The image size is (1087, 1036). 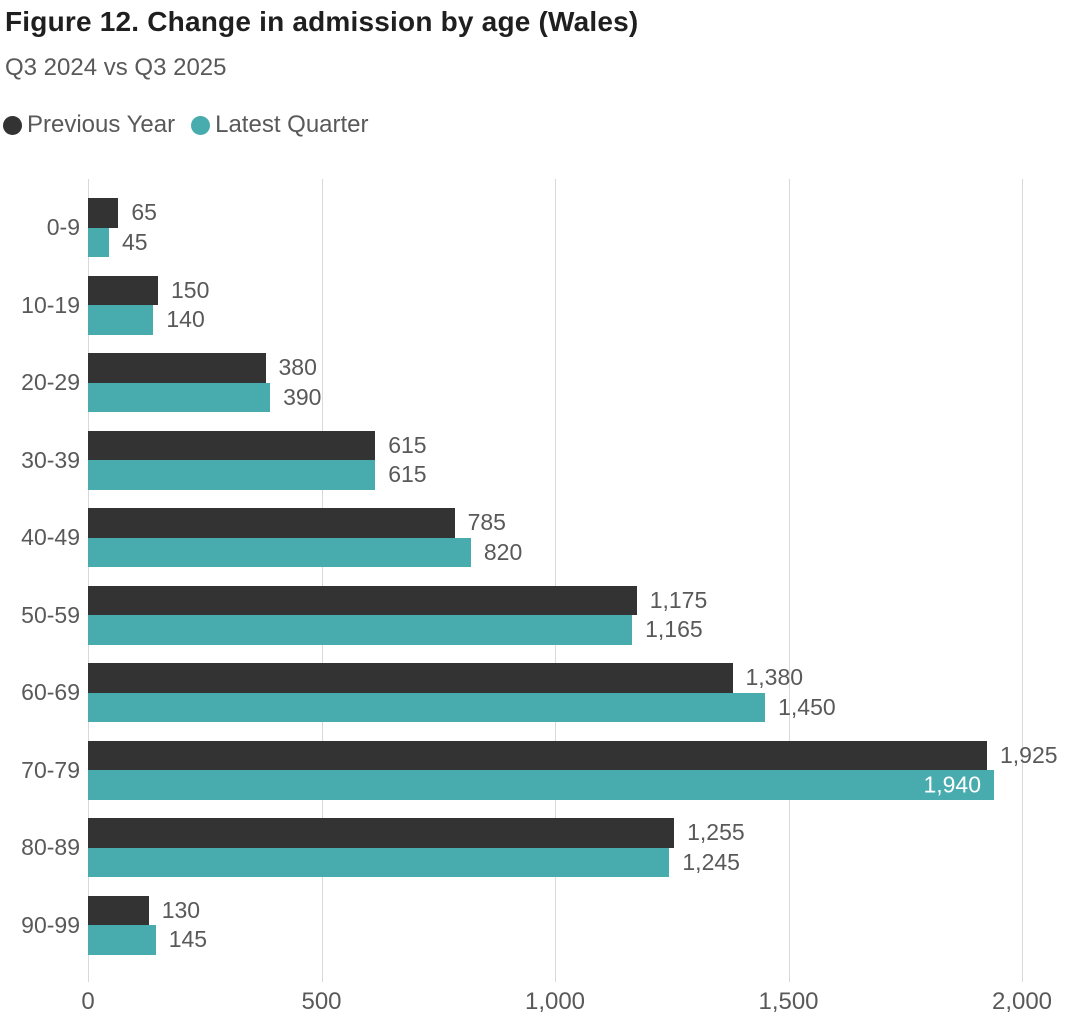 I want to click on legend-label: Previous Year, so click(x=101, y=124).